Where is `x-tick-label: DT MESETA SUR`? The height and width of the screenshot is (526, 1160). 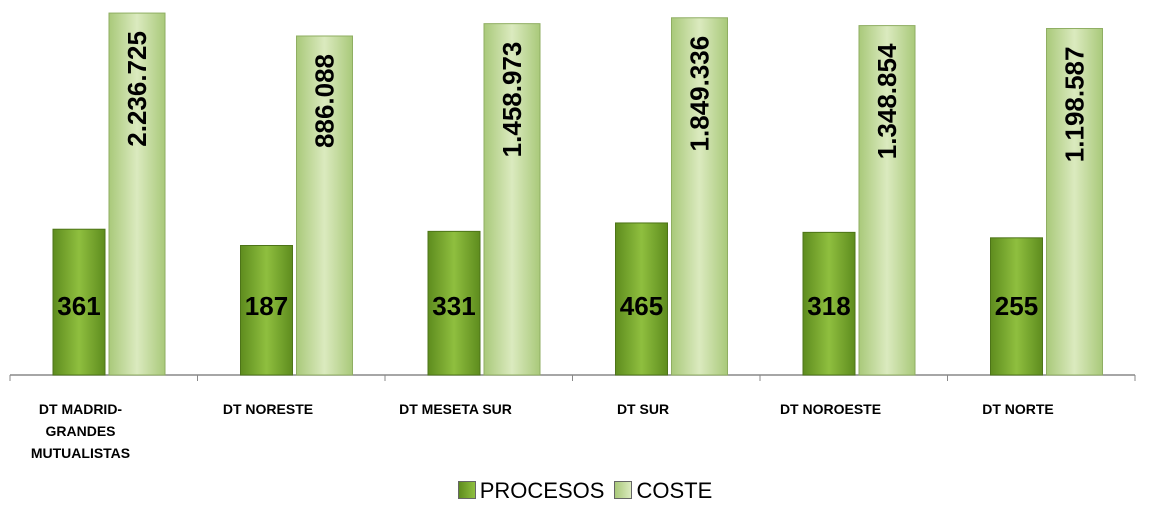 x-tick-label: DT MESETA SUR is located at coordinates (455, 409).